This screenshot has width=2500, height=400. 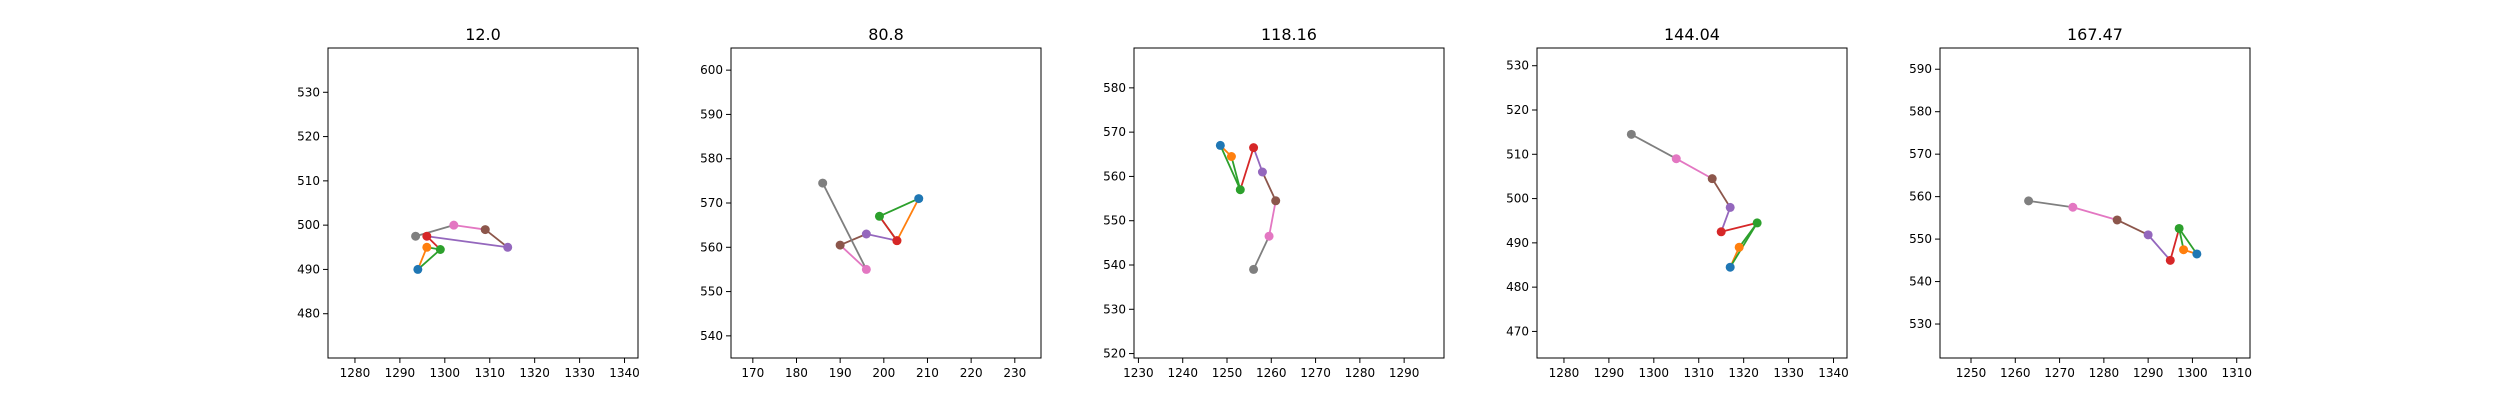 What do you see at coordinates (752, 373) in the screenshot?
I see `x-tick-label: 170` at bounding box center [752, 373].